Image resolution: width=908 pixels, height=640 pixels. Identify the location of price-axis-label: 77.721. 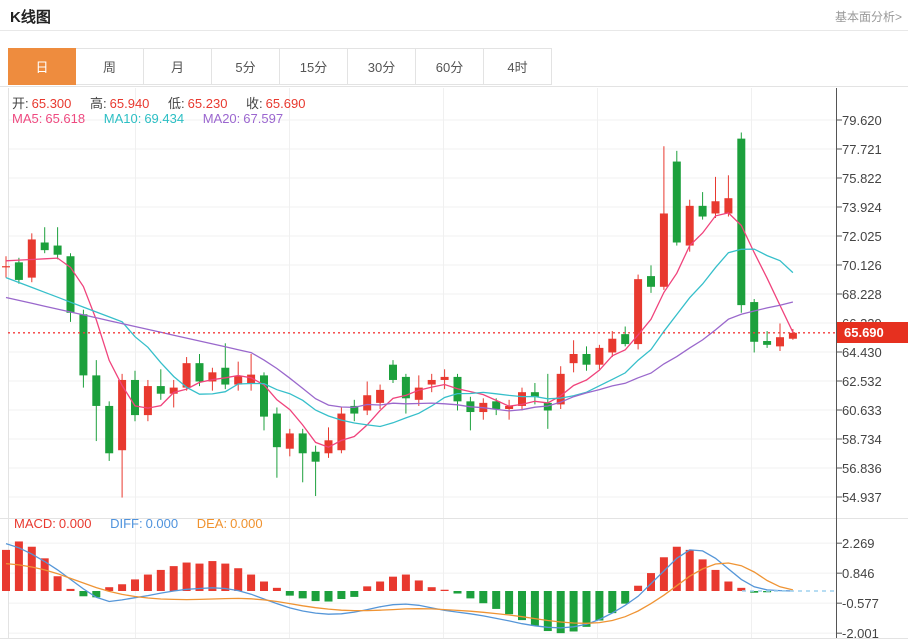
(862, 149).